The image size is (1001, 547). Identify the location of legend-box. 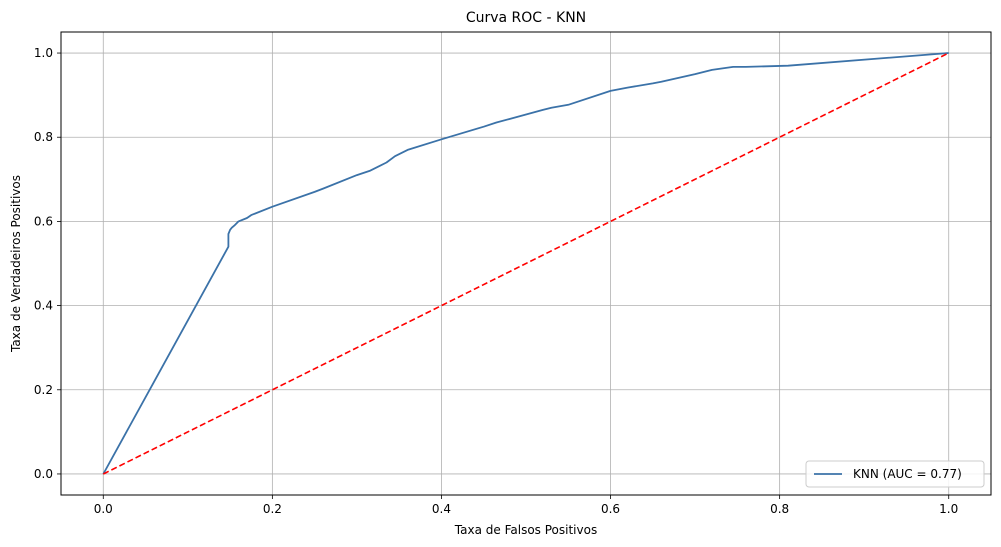
(895, 474).